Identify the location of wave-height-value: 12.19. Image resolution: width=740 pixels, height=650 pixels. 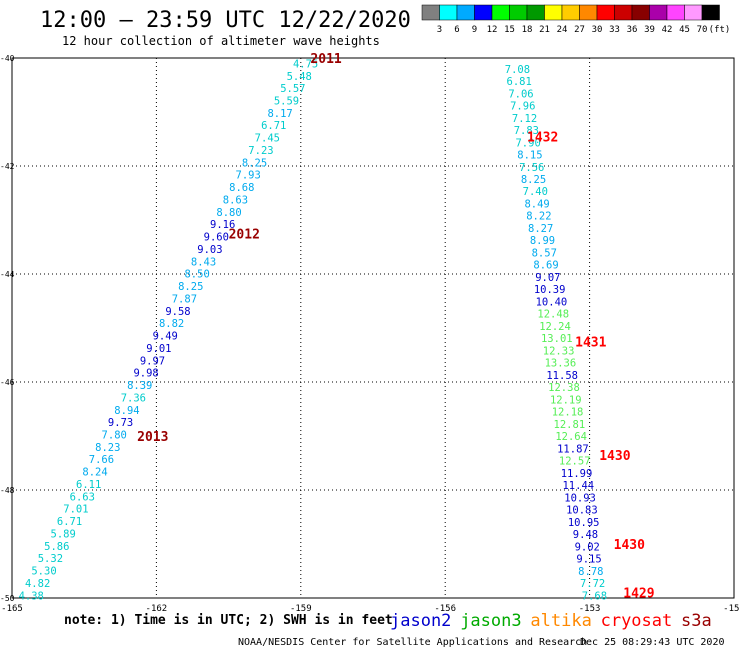
(566, 400).